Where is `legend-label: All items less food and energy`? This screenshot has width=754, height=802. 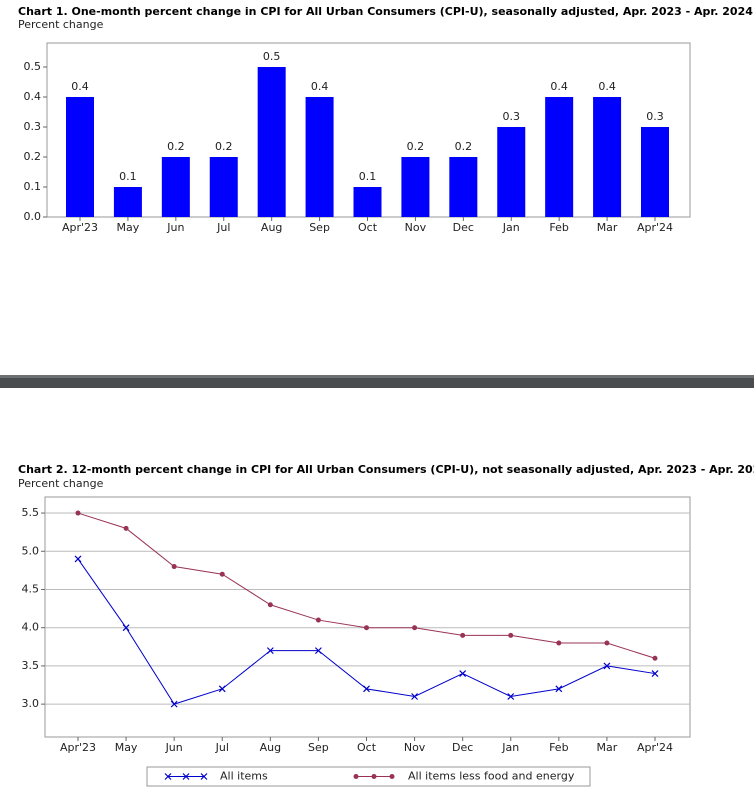
legend-label: All items less food and energy is located at coordinates (491, 776).